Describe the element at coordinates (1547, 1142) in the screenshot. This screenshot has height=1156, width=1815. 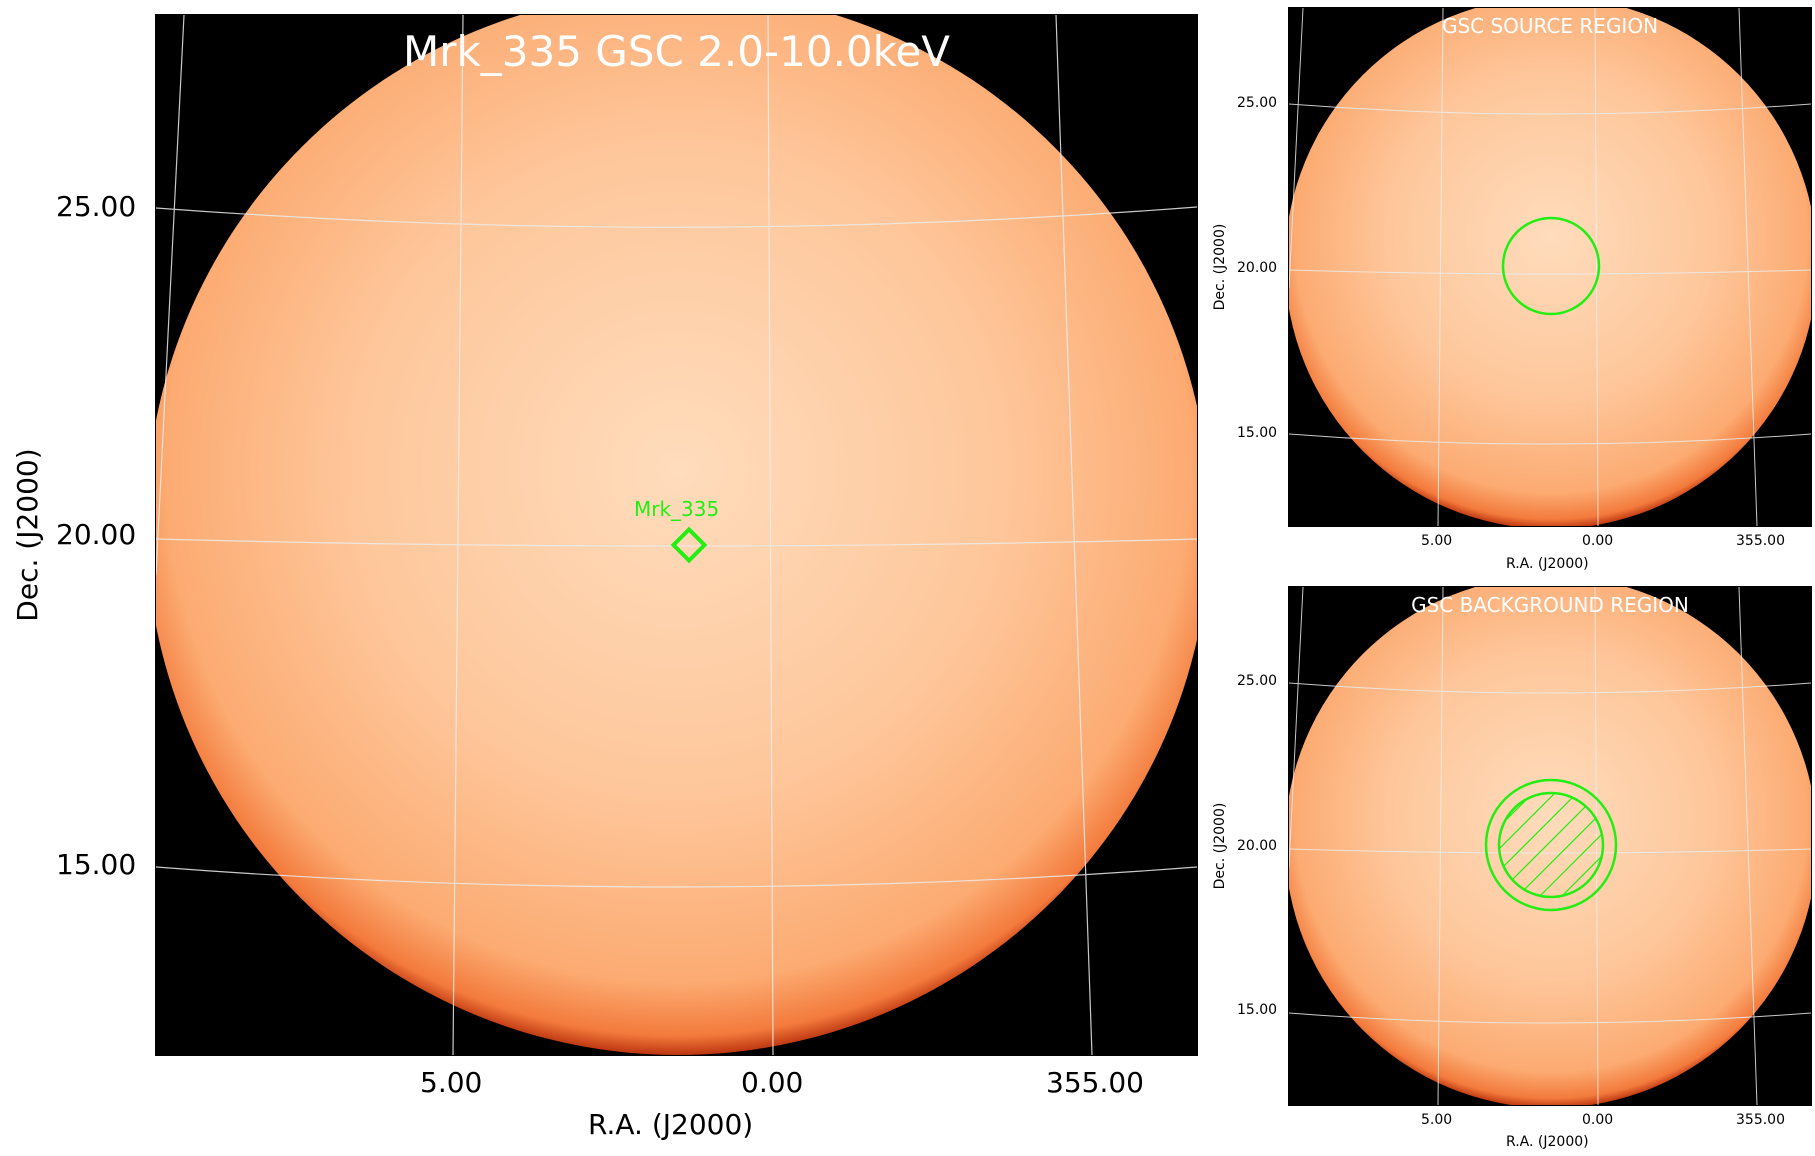
I see `background-xlabel: R.A. (J2000)` at that location.